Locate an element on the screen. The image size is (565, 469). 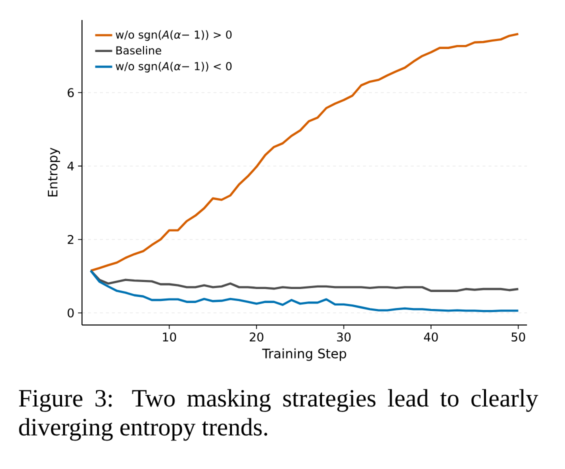
y-tick-label: 2 is located at coordinates (71, 239).